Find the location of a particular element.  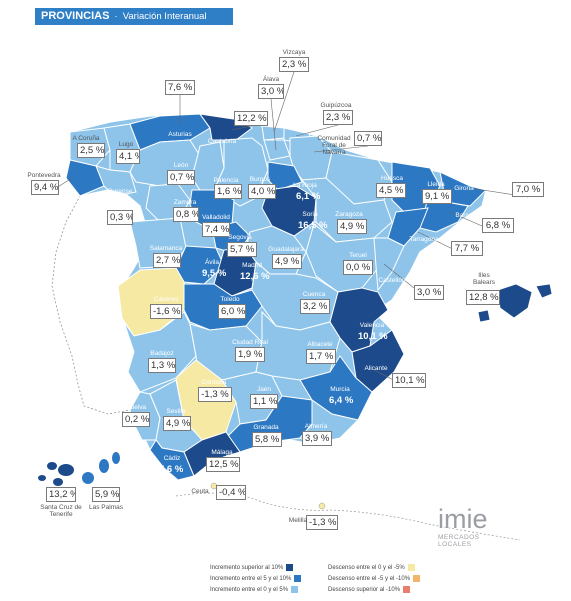

province-name-guadalajara: Guadalajara is located at coordinates (286, 249).